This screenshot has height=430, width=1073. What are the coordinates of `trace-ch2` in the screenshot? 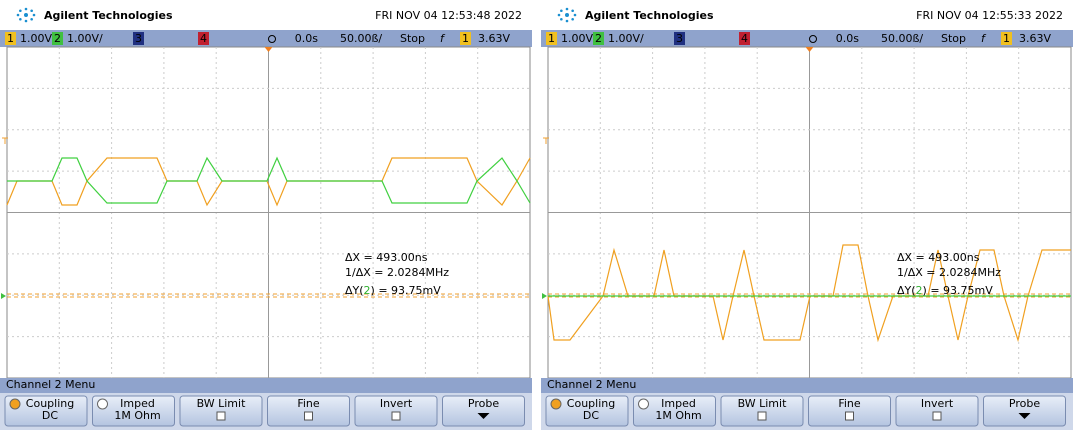 It's located at (269, 180).